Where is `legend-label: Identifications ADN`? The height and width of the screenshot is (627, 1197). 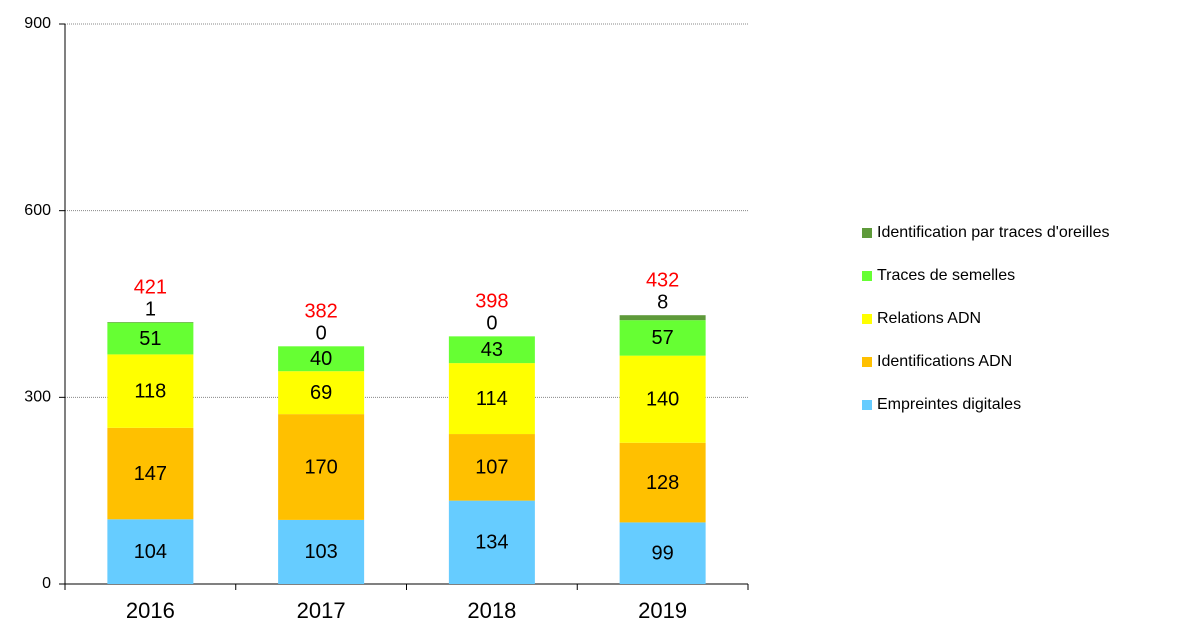 legend-label: Identifications ADN is located at coordinates (944, 361).